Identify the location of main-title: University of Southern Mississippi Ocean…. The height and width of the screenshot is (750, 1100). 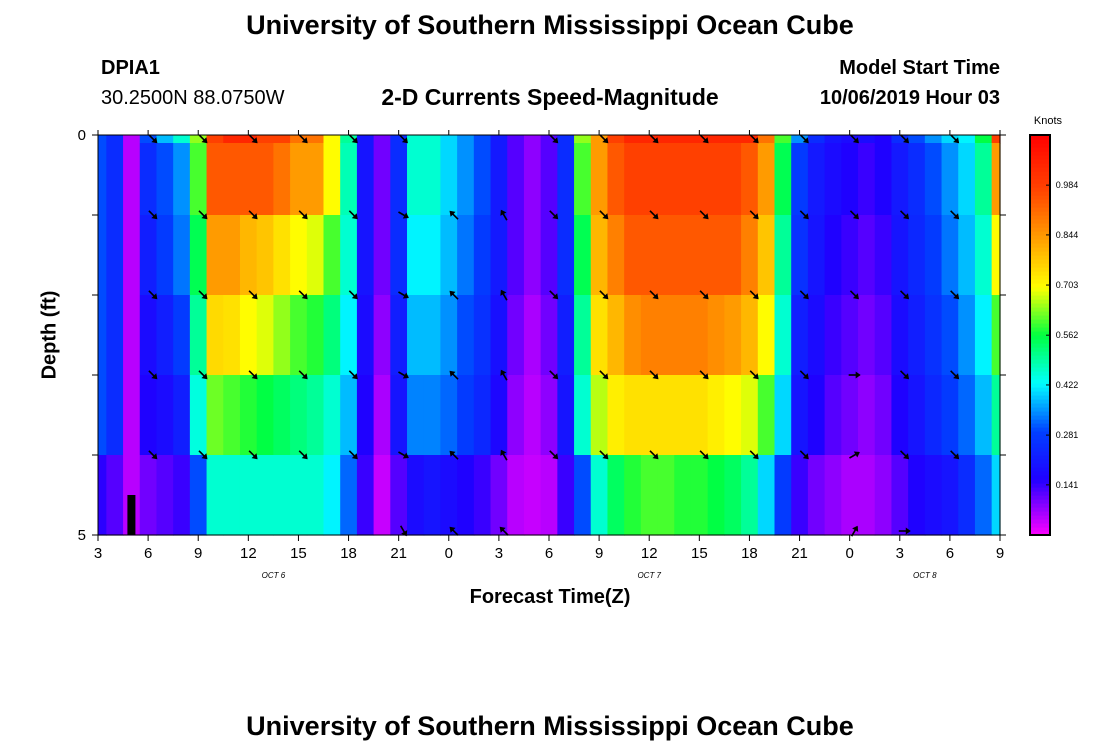
(550, 25).